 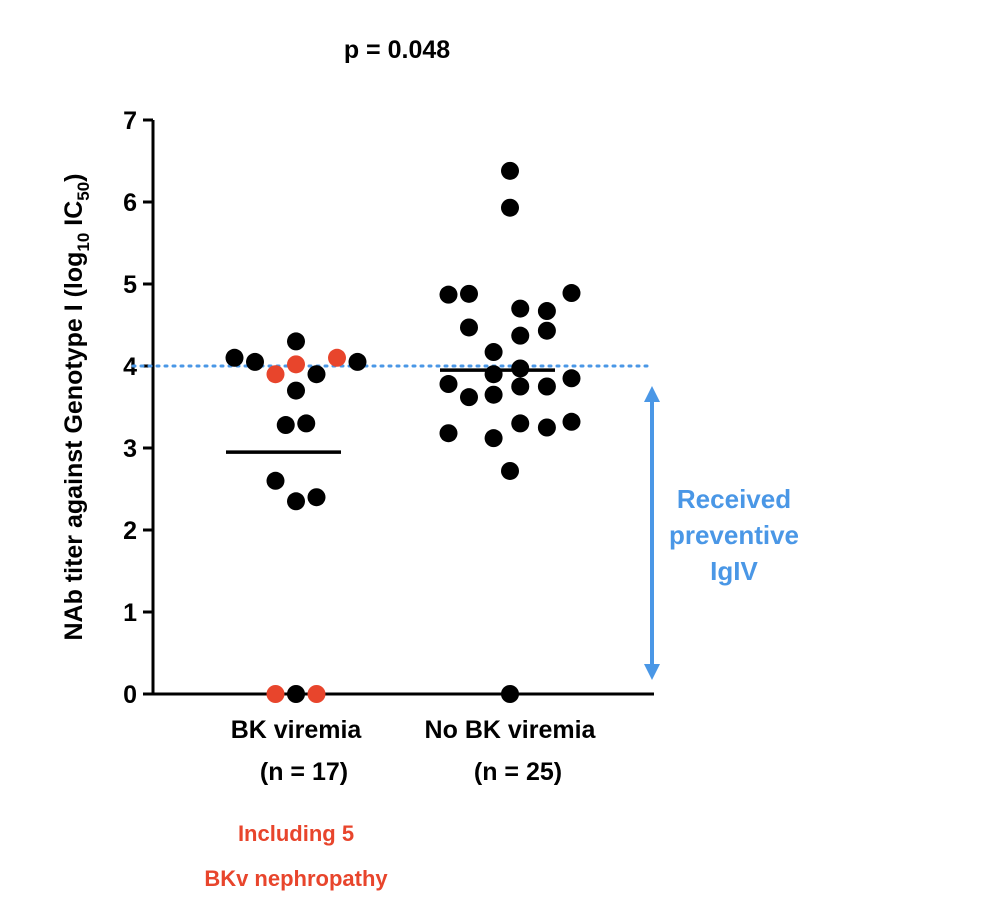 I want to click on iviv-arrow-head-top, so click(x=652, y=394).